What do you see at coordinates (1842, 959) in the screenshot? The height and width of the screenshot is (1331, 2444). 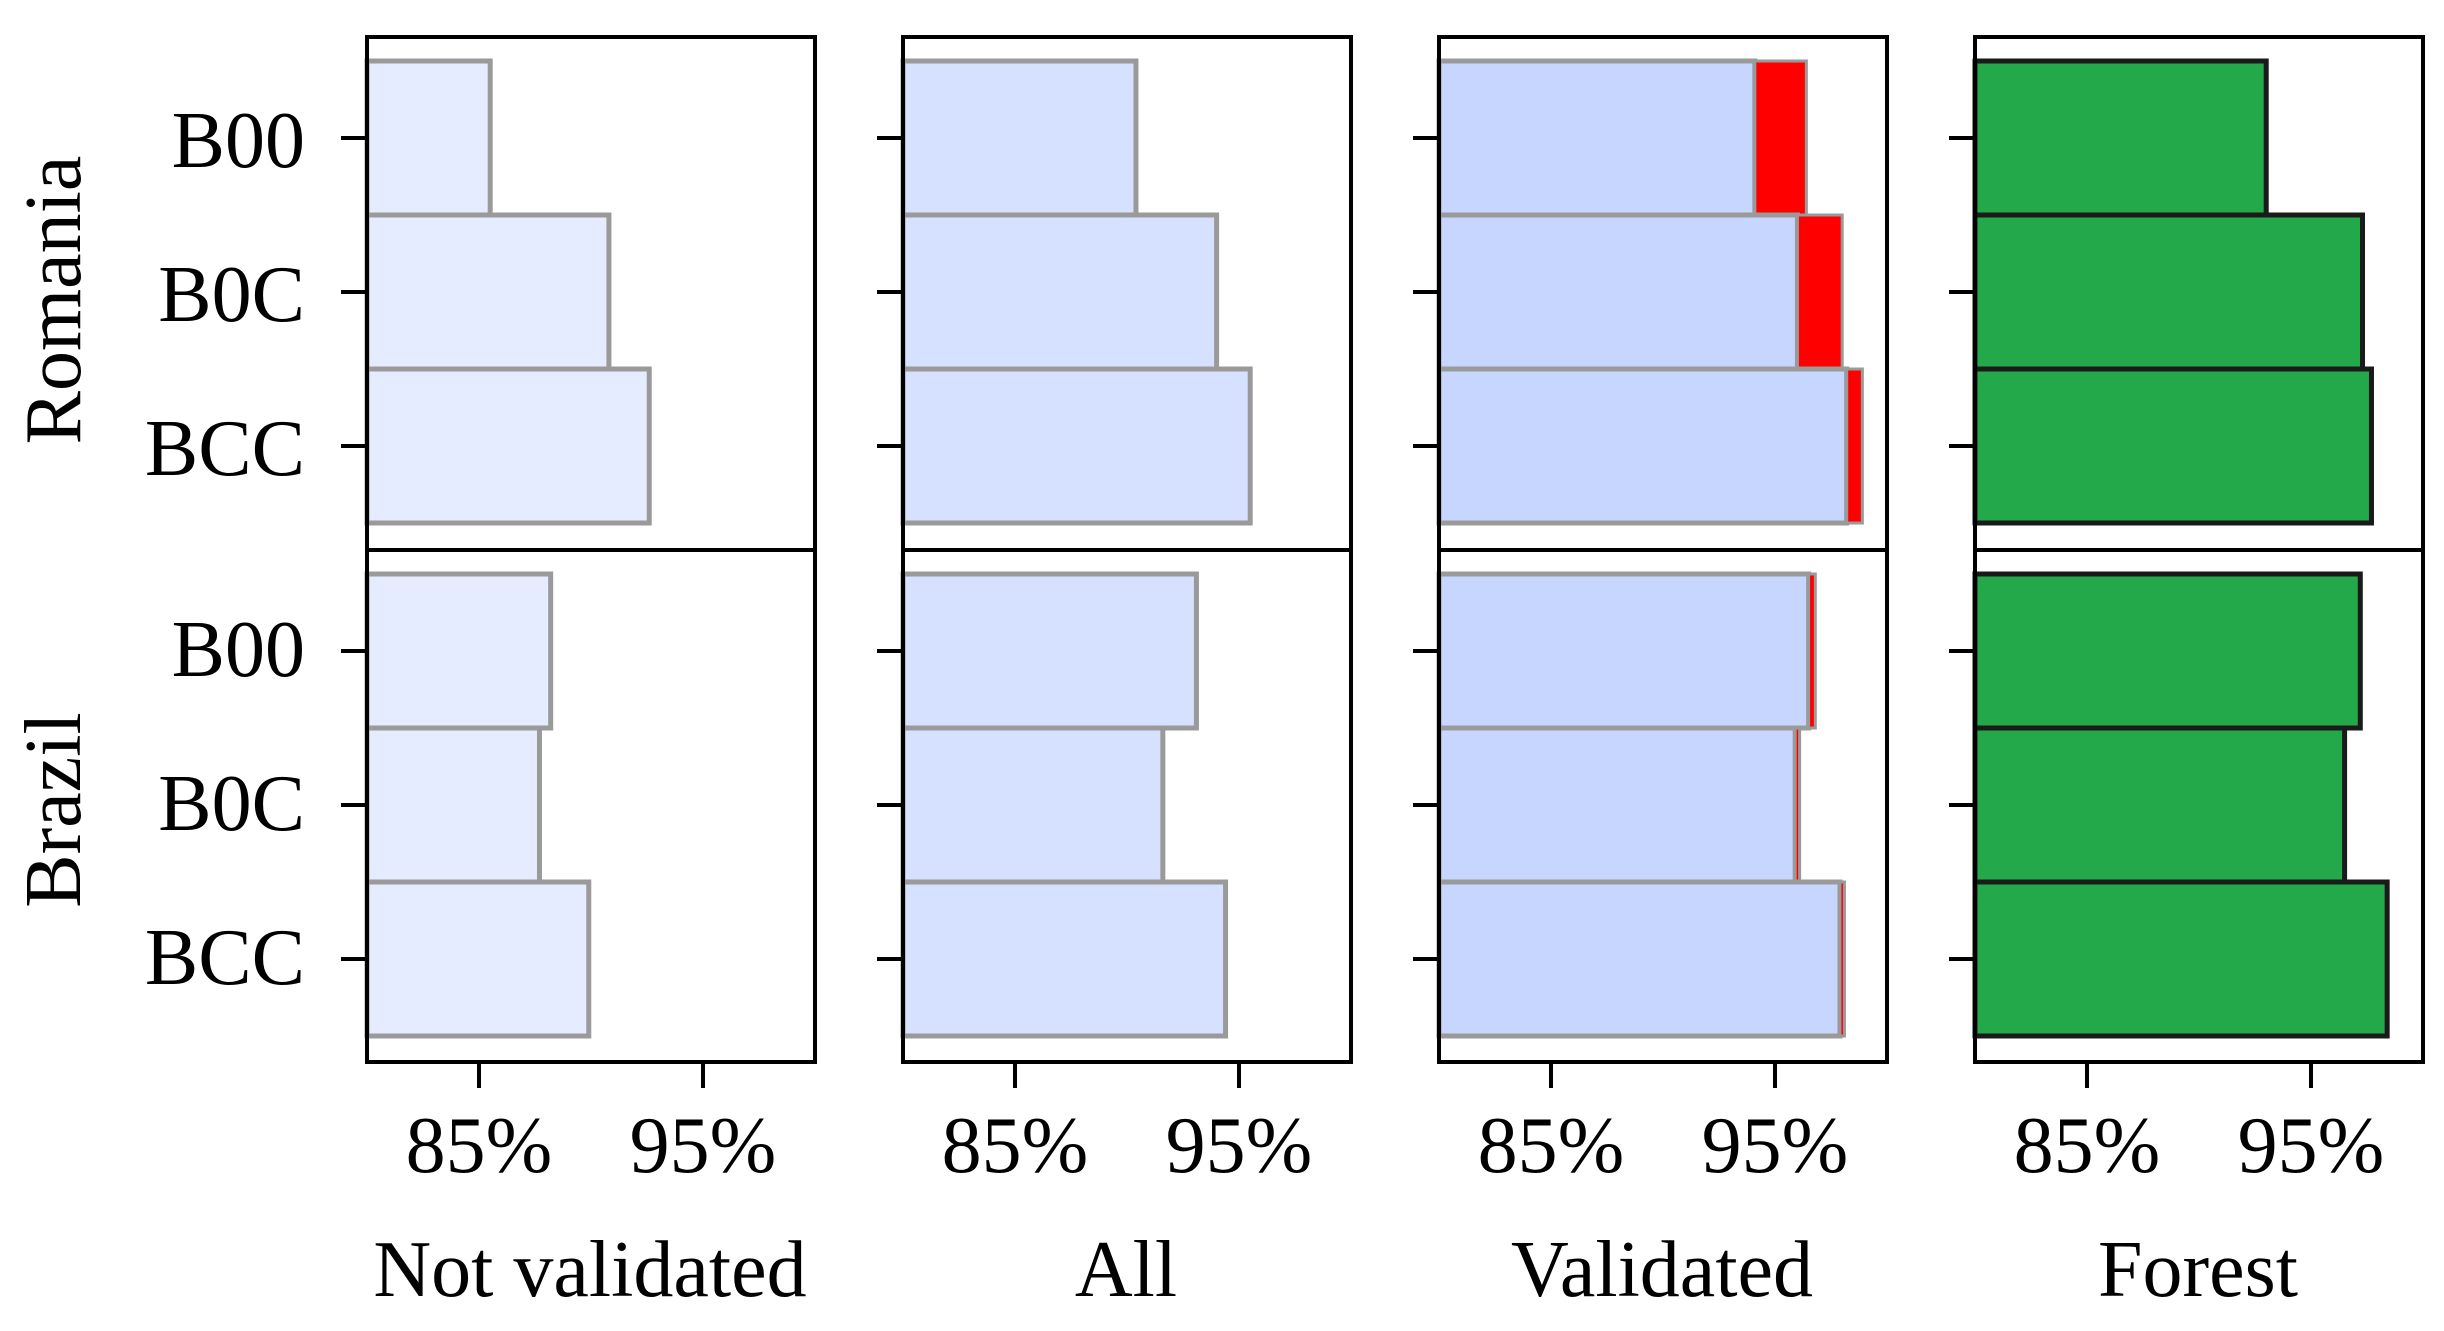 I see `gain-bar-brazil-bcc` at bounding box center [1842, 959].